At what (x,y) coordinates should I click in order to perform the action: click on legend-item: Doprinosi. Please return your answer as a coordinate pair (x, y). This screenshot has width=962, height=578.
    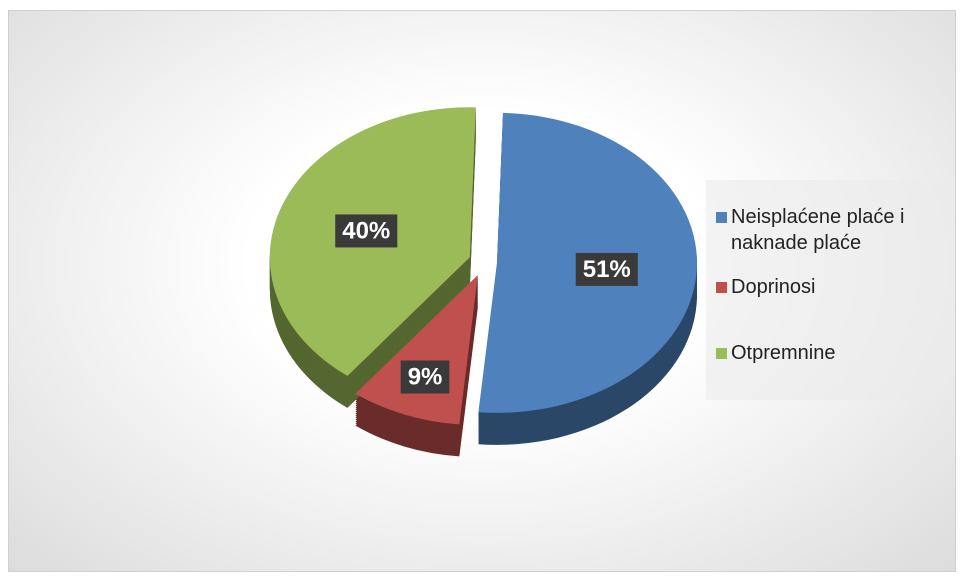
    Looking at the image, I should click on (832, 287).